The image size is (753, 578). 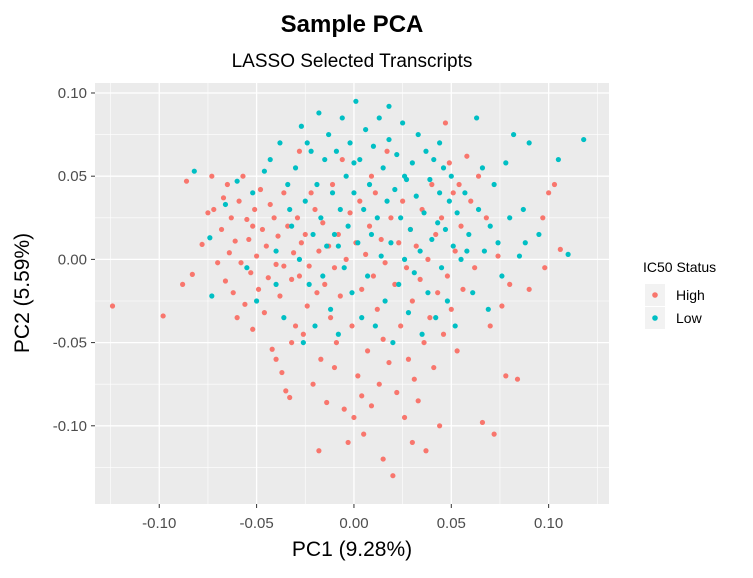 I want to click on x-tick-label: -0.05, so click(x=256, y=523).